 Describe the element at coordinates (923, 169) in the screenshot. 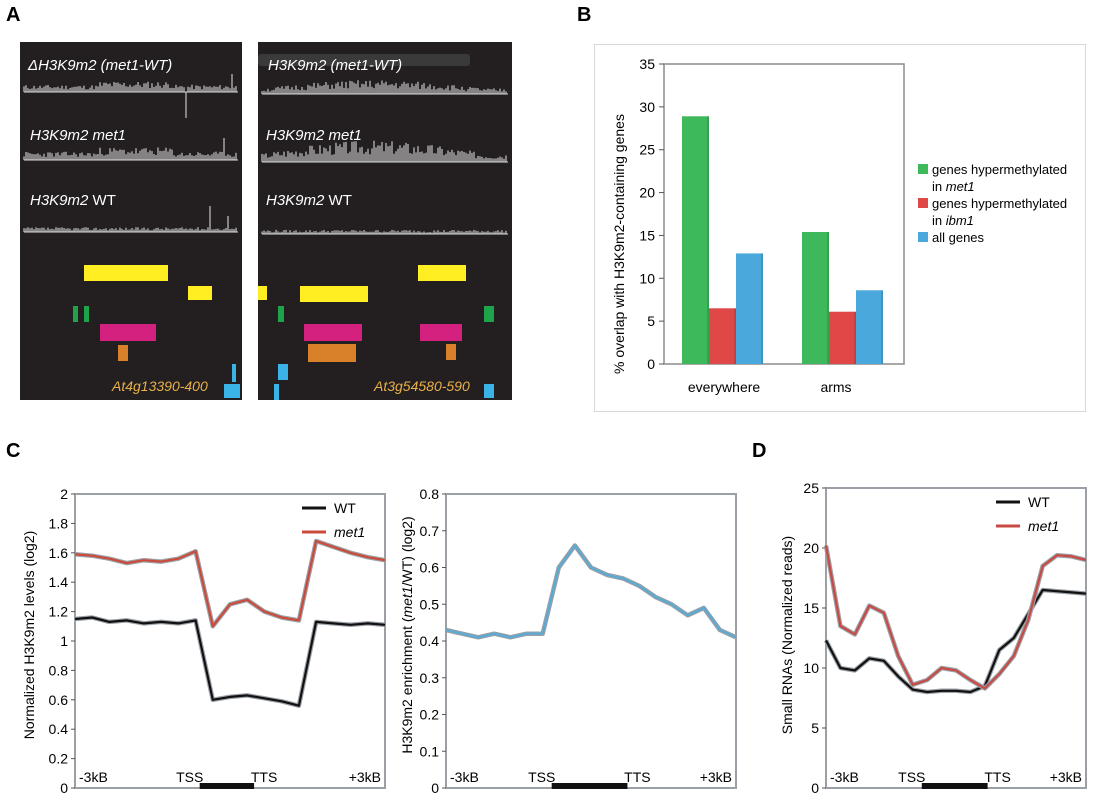

I see `legend-swatch` at that location.